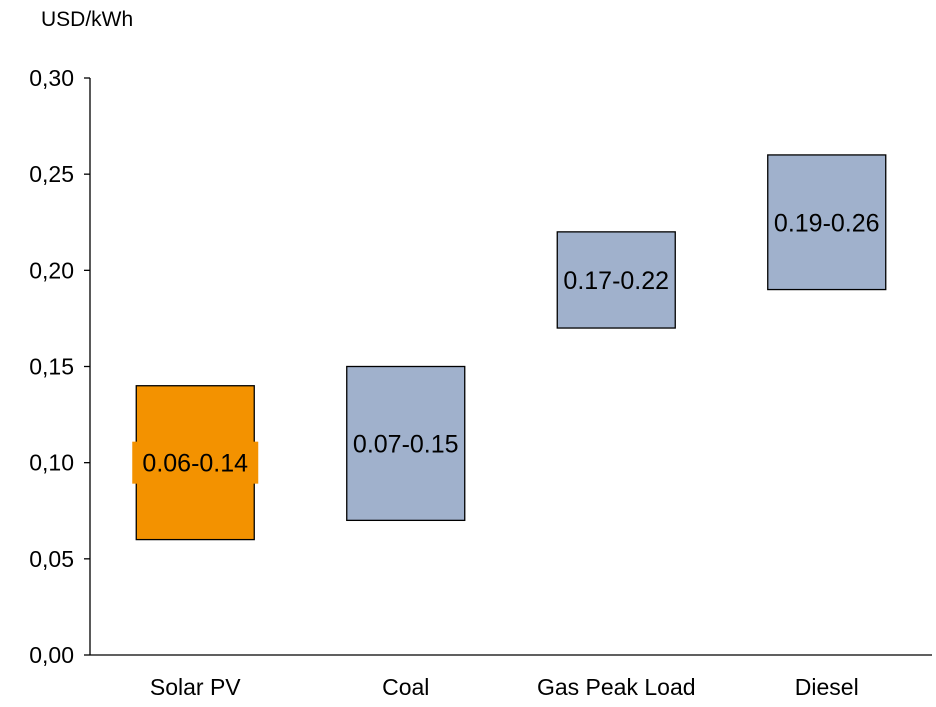 This screenshot has width=936, height=707. I want to click on range-data-label: 0.19-0.26, so click(827, 223).